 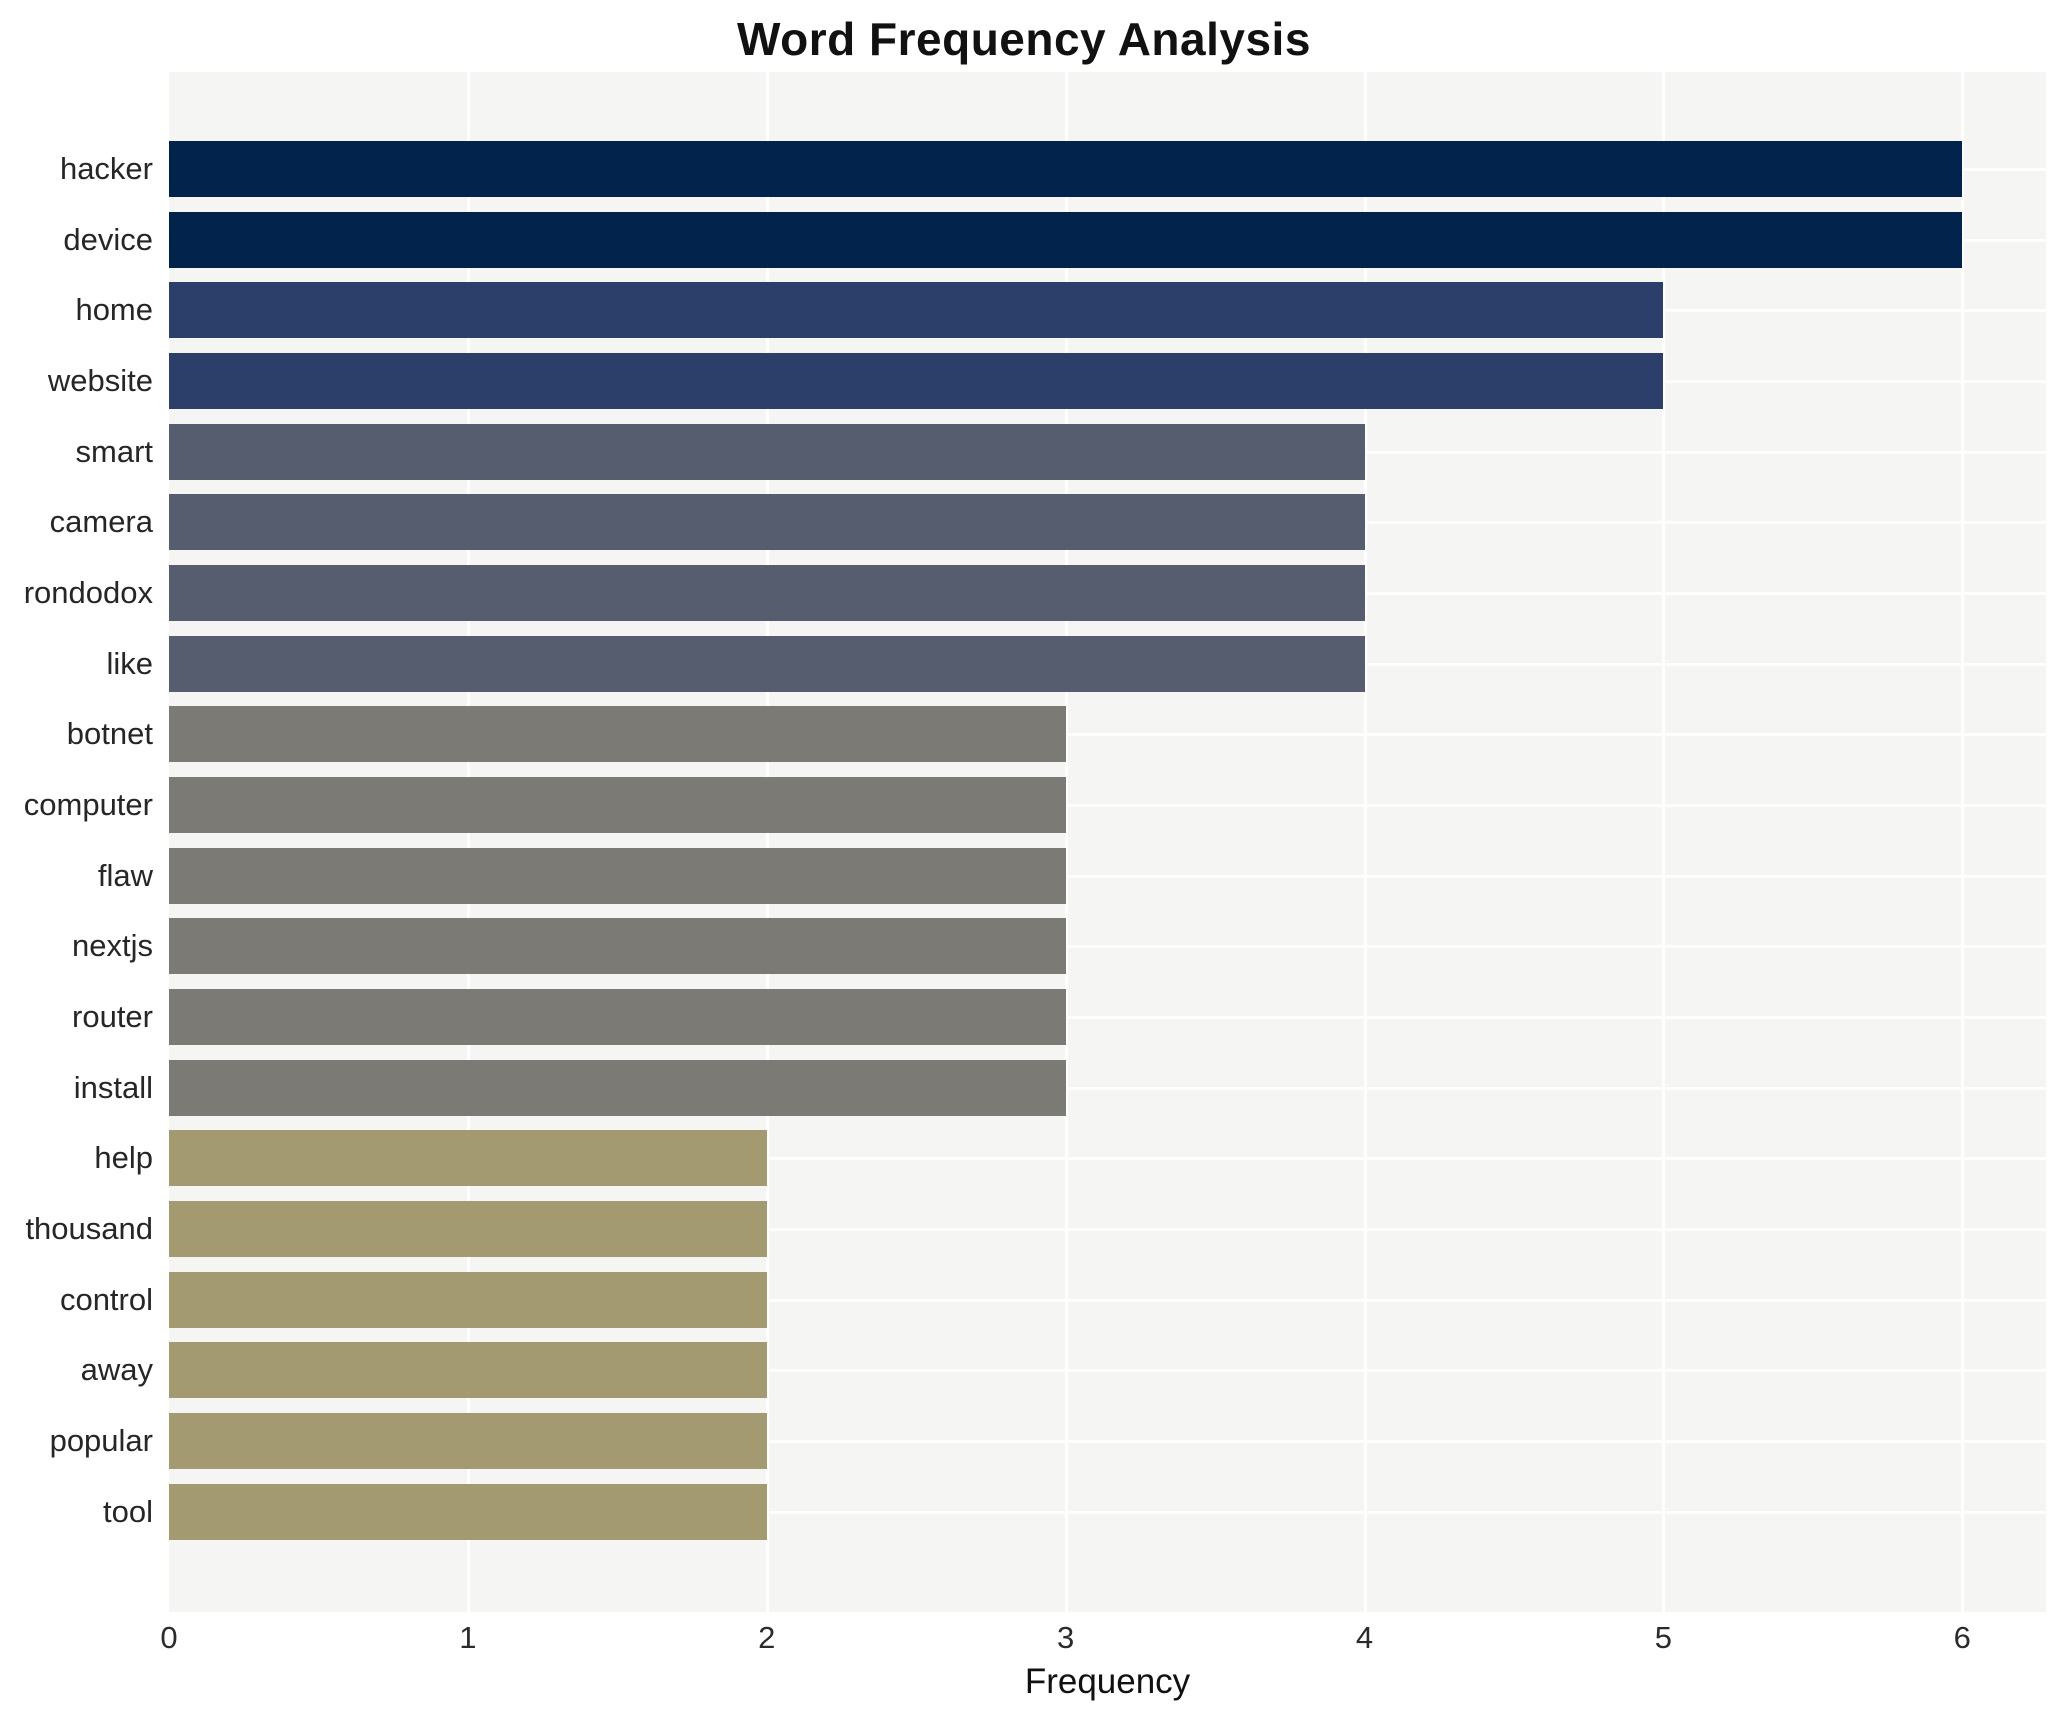 I want to click on x-tick-label: 1, so click(x=468, y=1637).